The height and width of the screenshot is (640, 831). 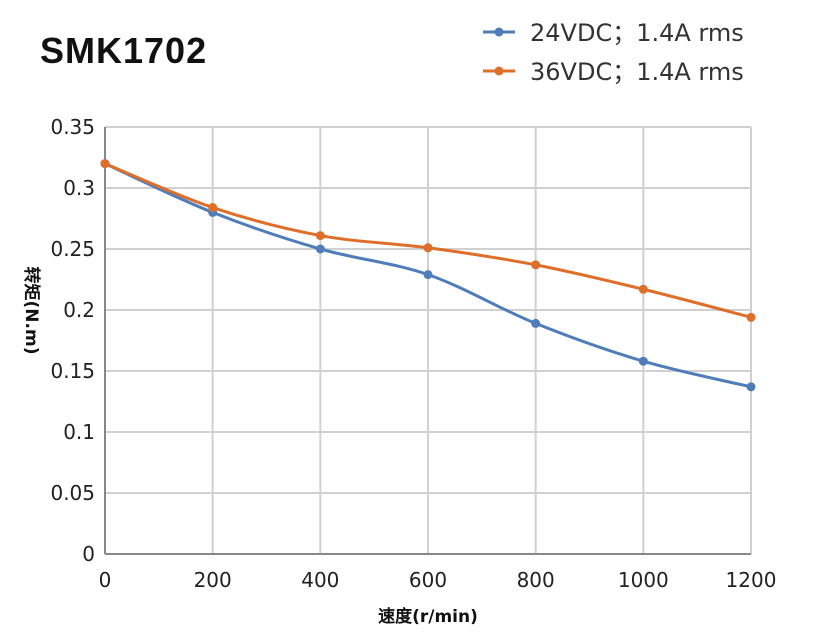 What do you see at coordinates (31, 311) in the screenshot?
I see `y-axis-label: 转矩(N.m)` at bounding box center [31, 311].